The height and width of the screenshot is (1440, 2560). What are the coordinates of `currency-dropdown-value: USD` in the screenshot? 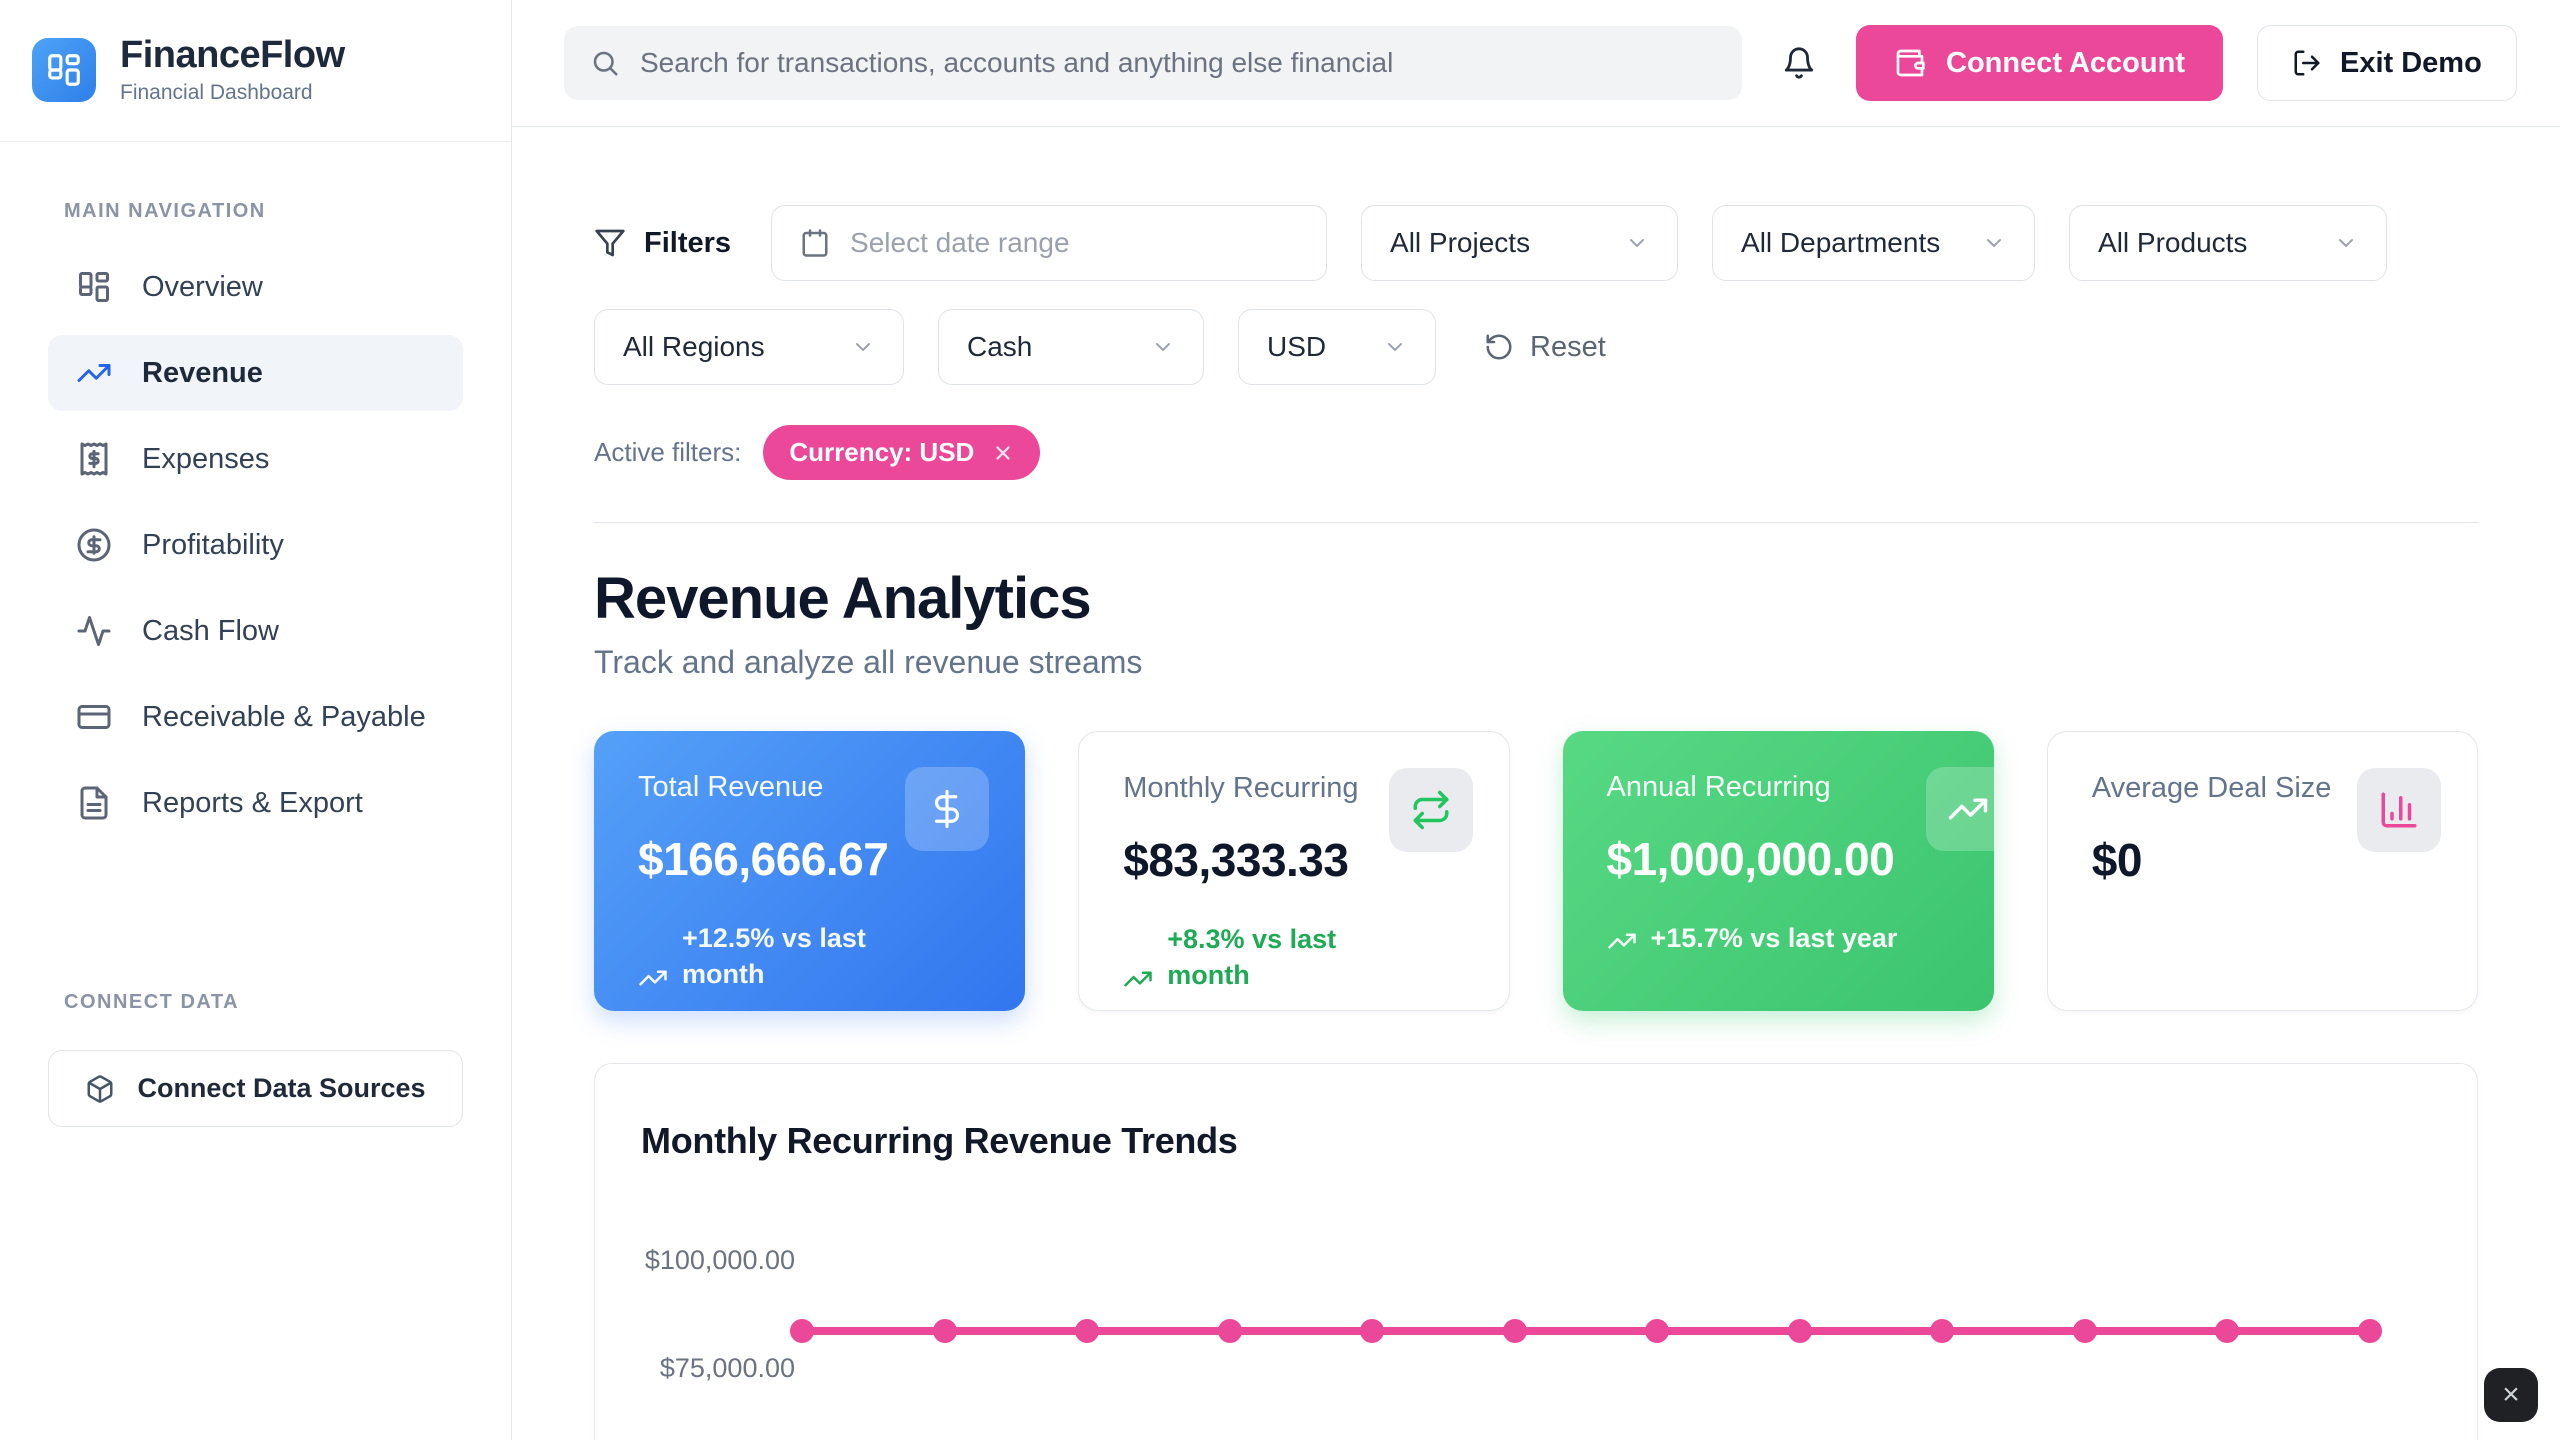 It's located at (1297, 346).